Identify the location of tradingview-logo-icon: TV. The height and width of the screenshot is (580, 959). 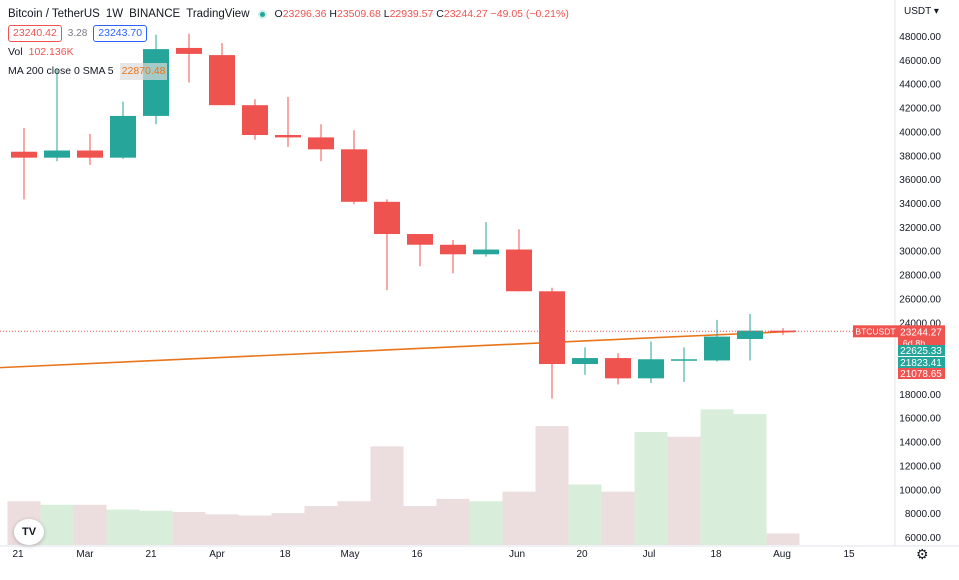
(29, 532).